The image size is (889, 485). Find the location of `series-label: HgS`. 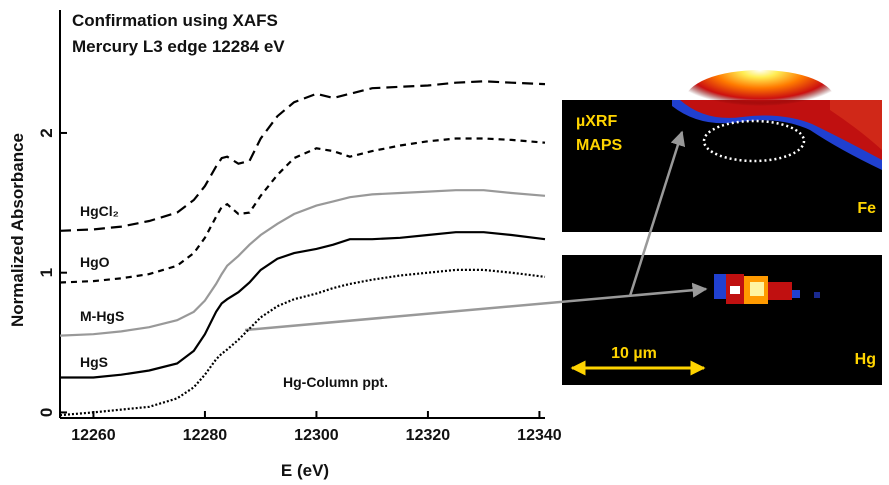

series-label: HgS is located at coordinates (94, 362).